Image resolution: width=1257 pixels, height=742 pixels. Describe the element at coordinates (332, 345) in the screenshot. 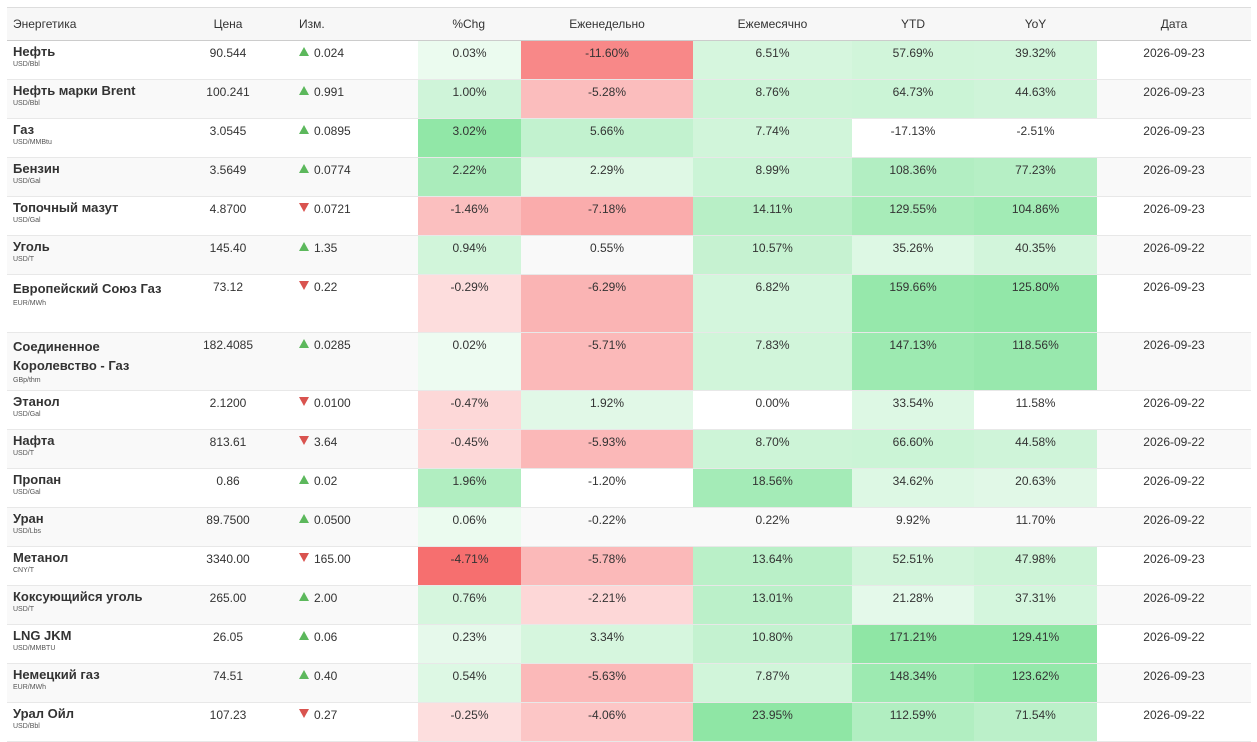

I see `change-value: 0.0285` at that location.